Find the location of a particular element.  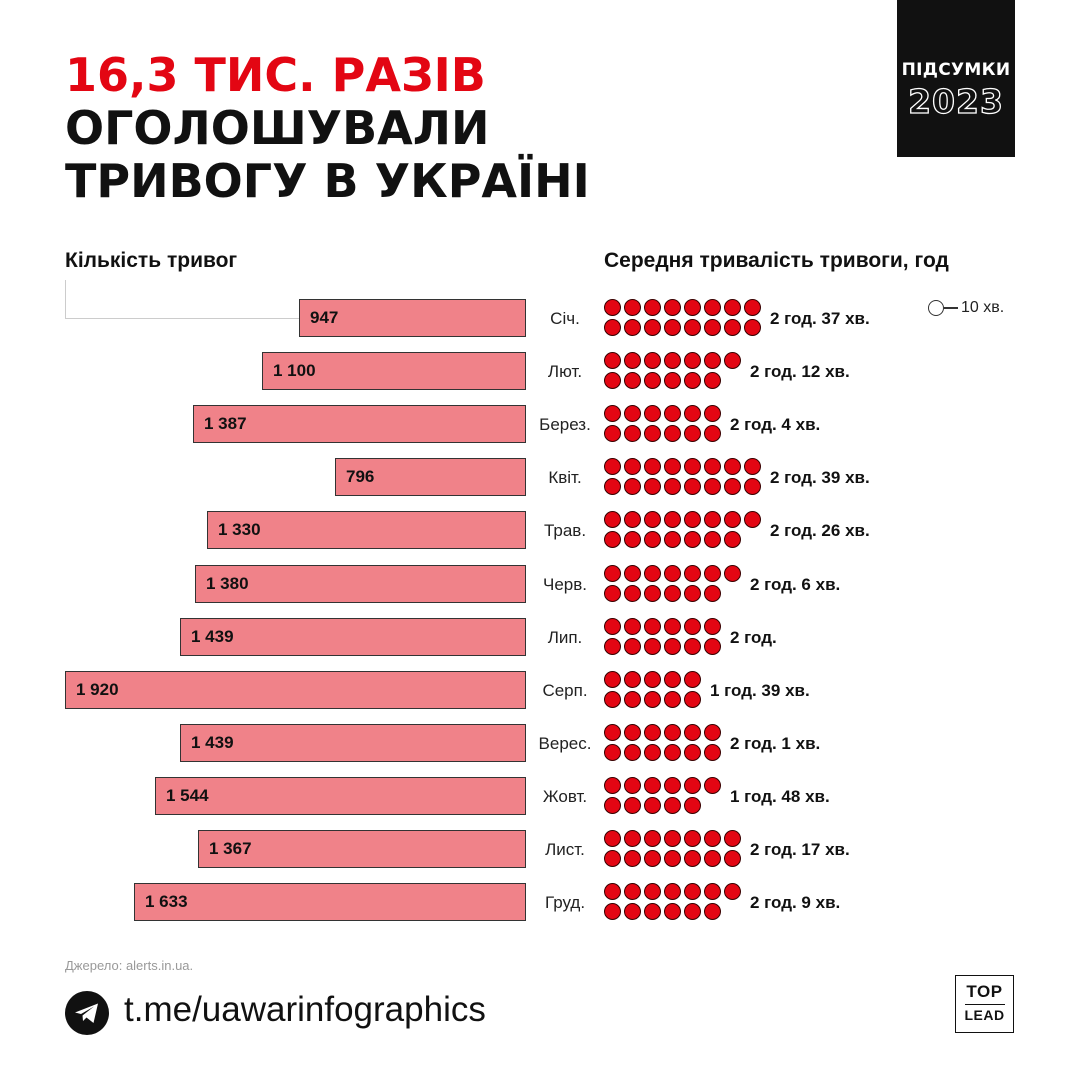

alert-count-bar: 1 387 is located at coordinates (359, 424).